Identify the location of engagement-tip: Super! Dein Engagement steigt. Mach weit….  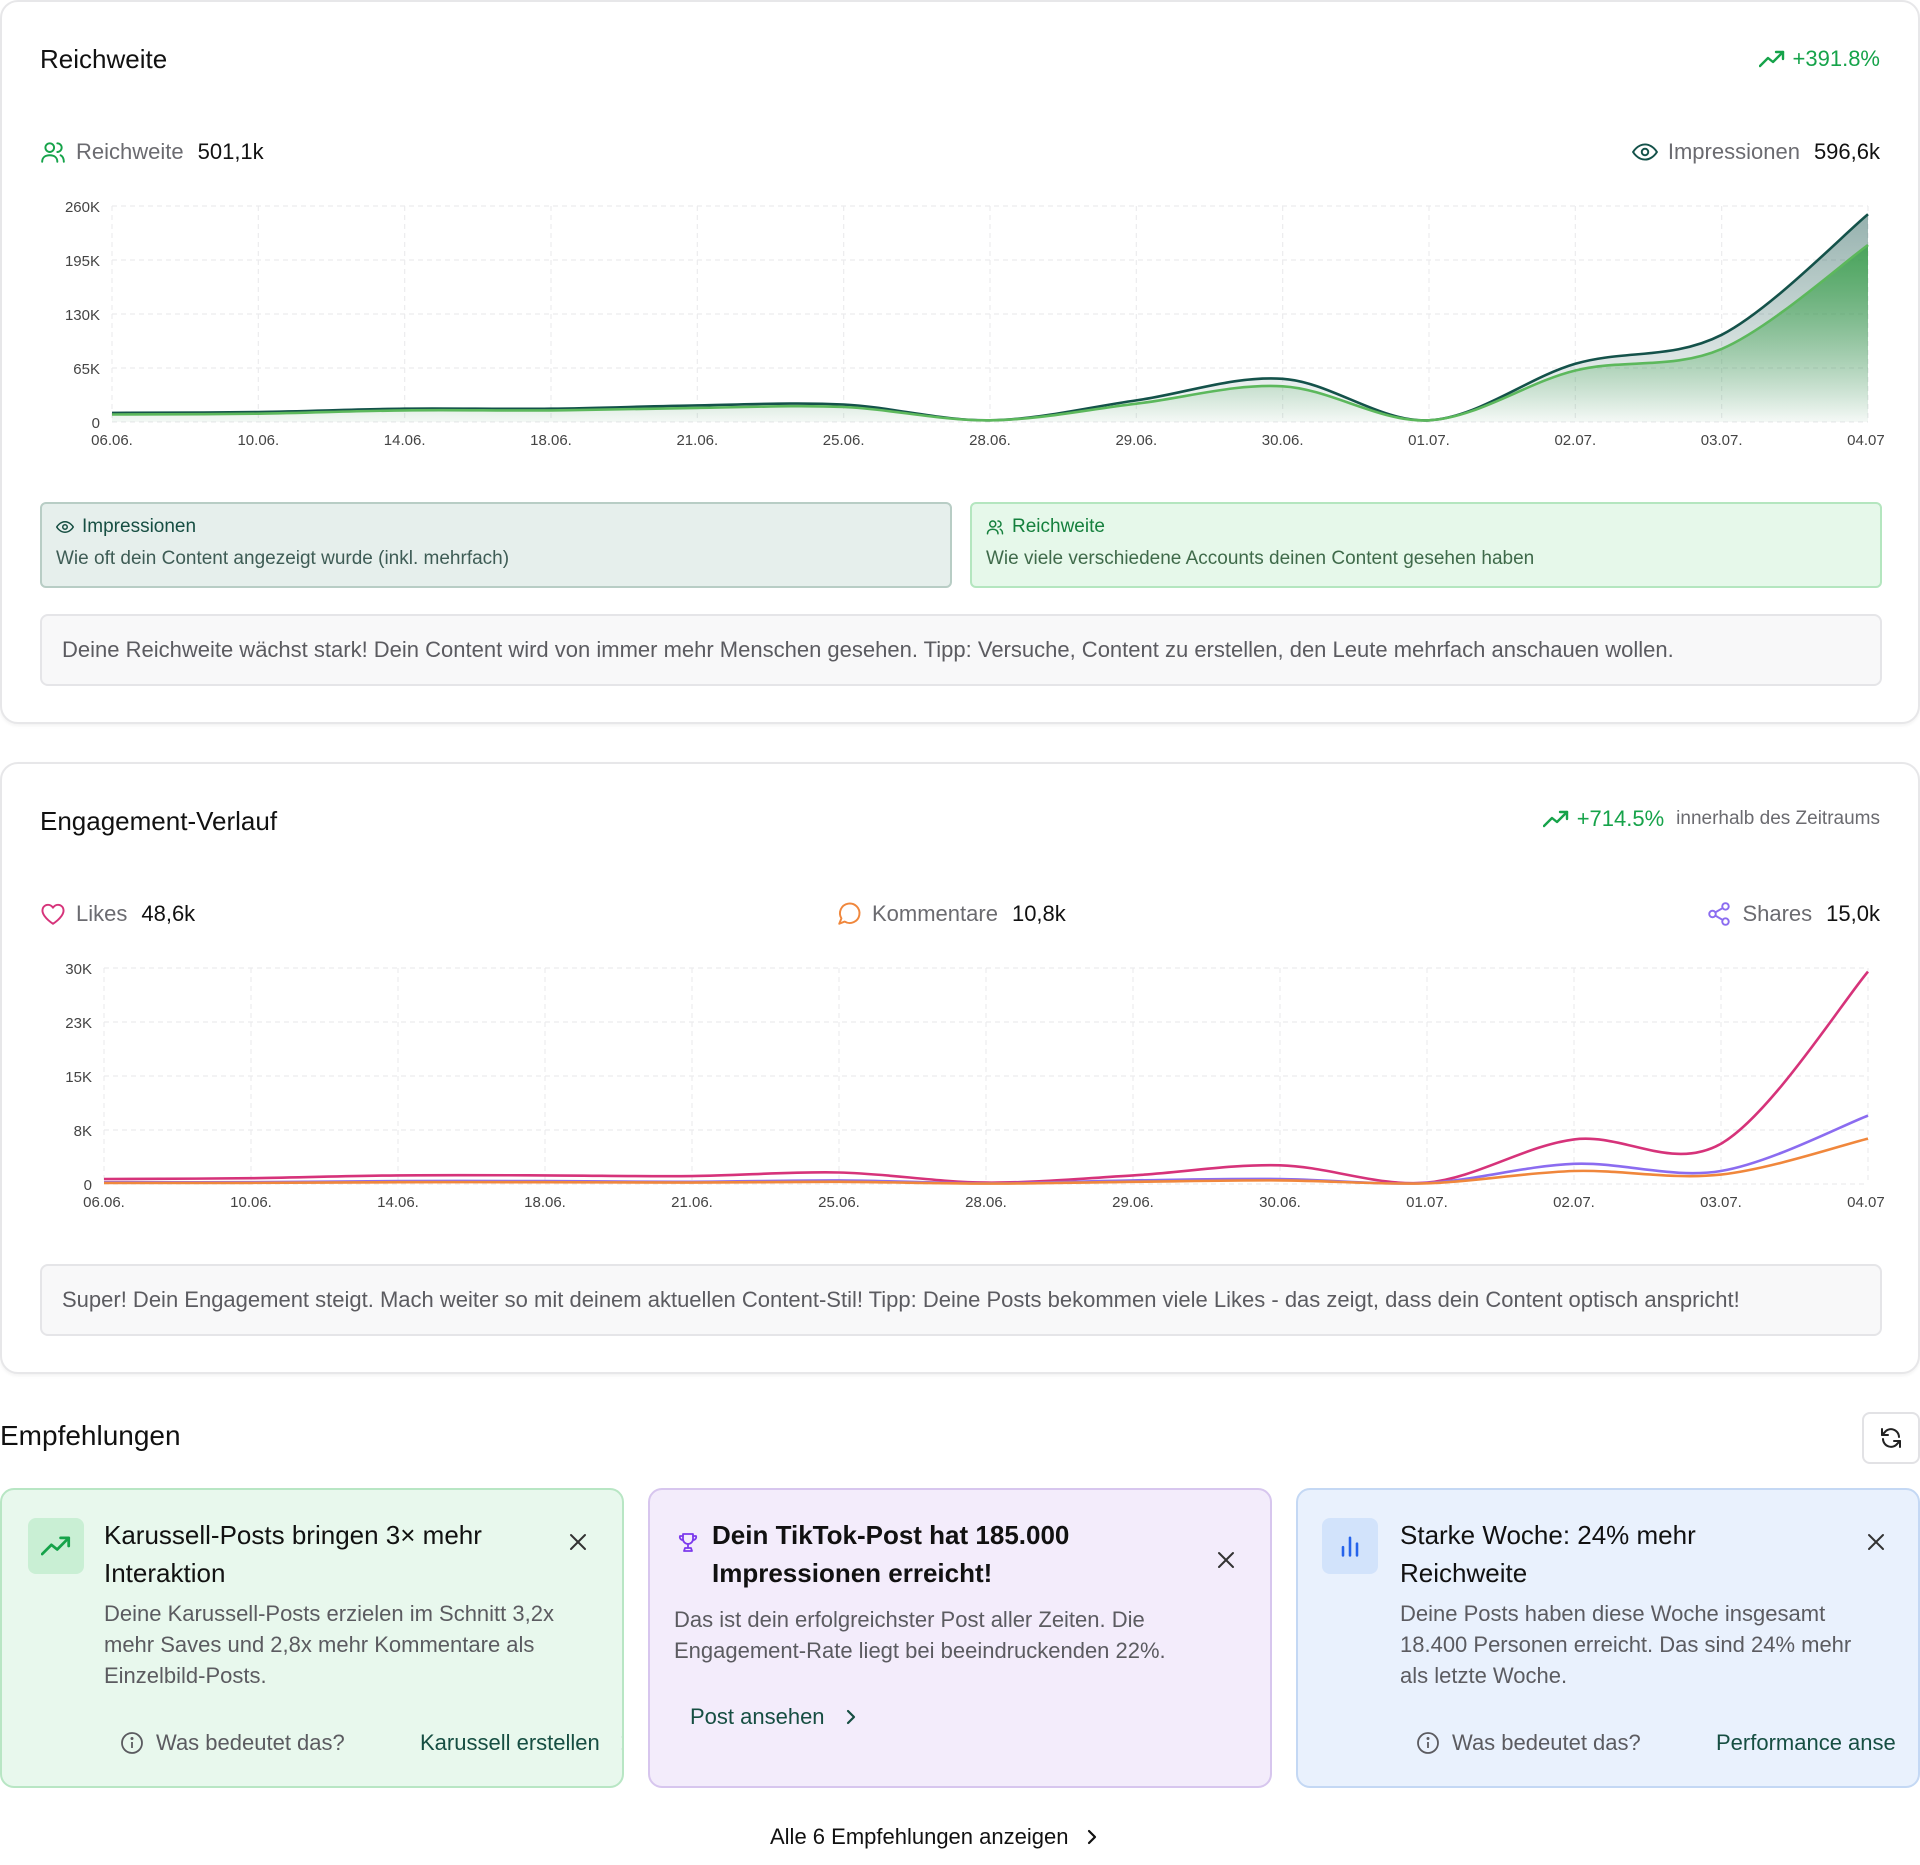
(961, 1300).